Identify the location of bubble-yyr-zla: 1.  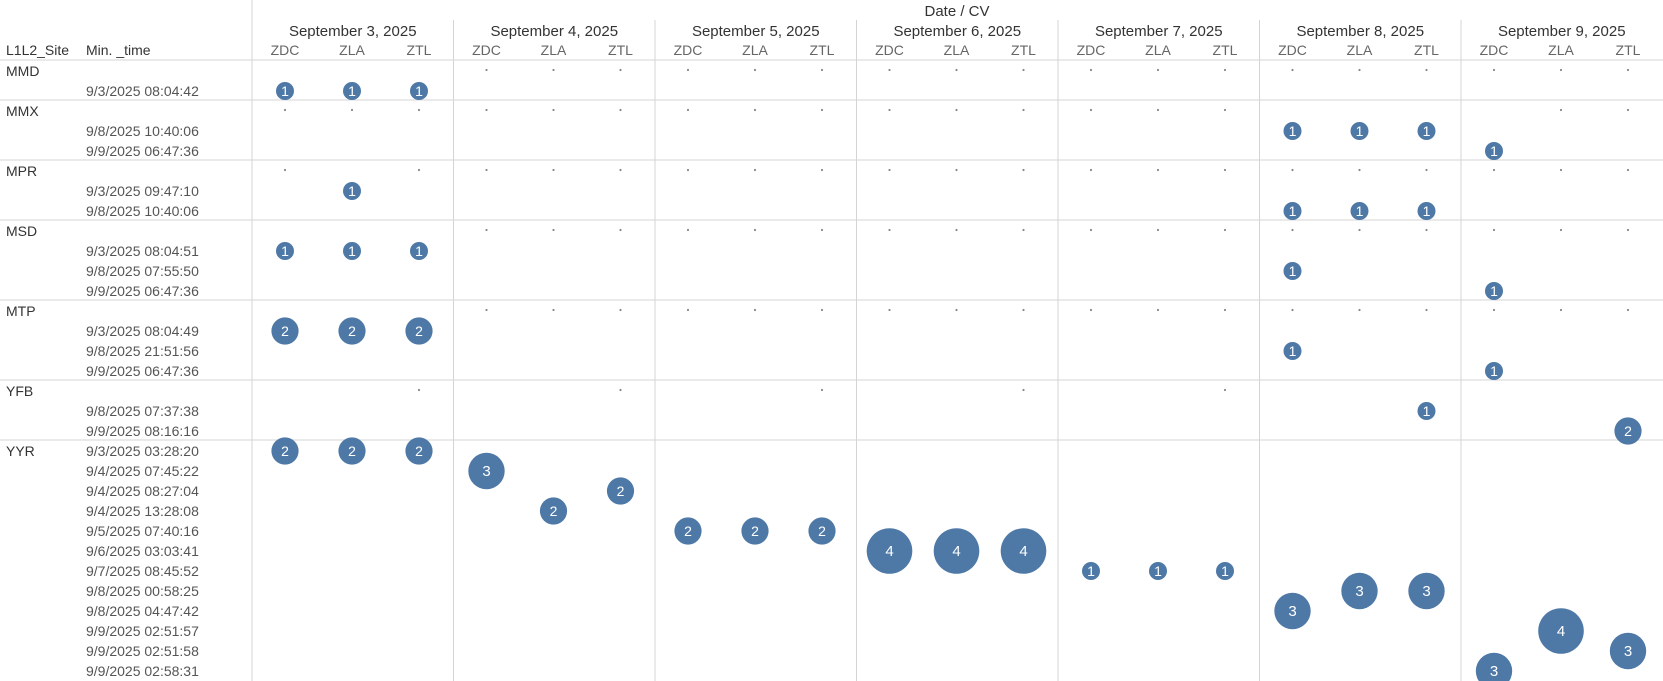
(1158, 571).